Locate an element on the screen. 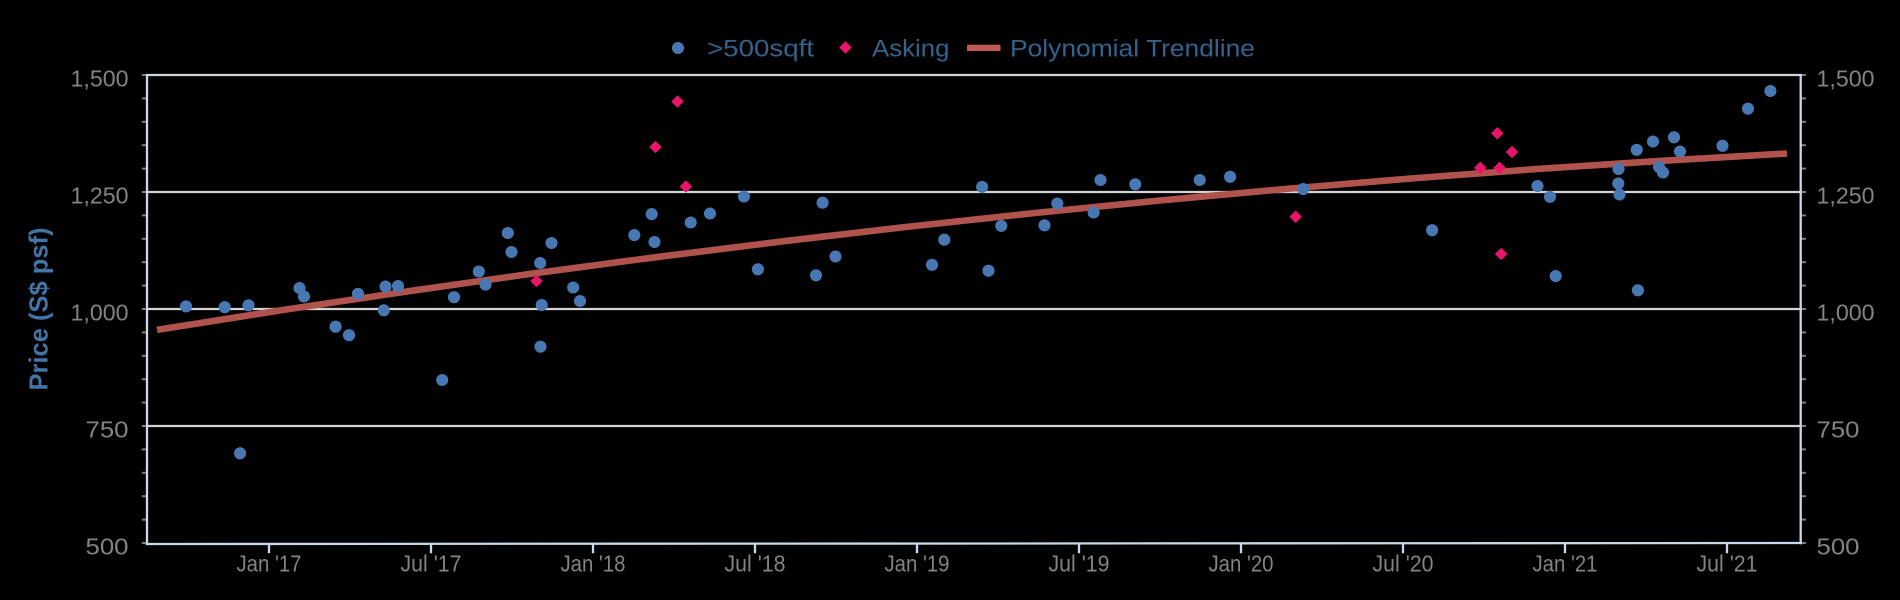  svg-text: Jul '20 is located at coordinates (1403, 564).